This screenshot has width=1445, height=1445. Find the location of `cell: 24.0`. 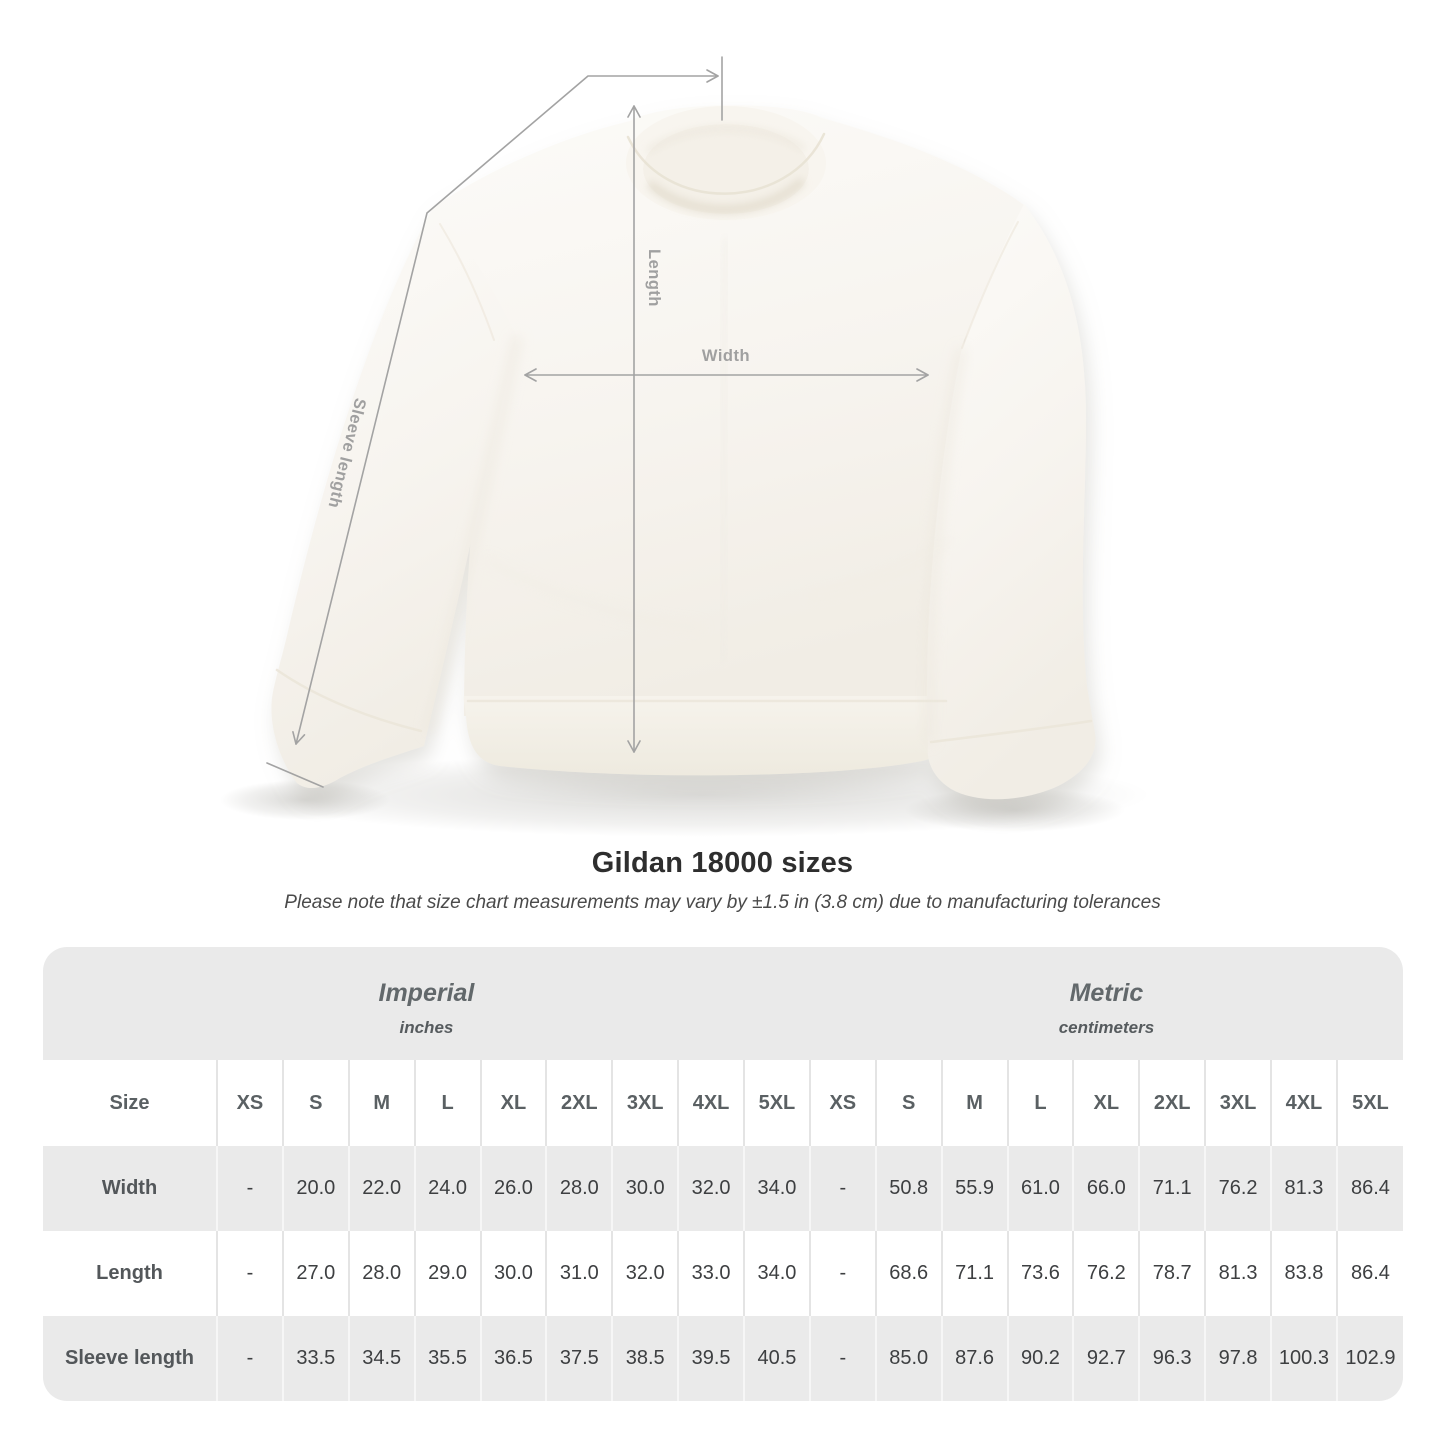

cell: 24.0 is located at coordinates (447, 1188).